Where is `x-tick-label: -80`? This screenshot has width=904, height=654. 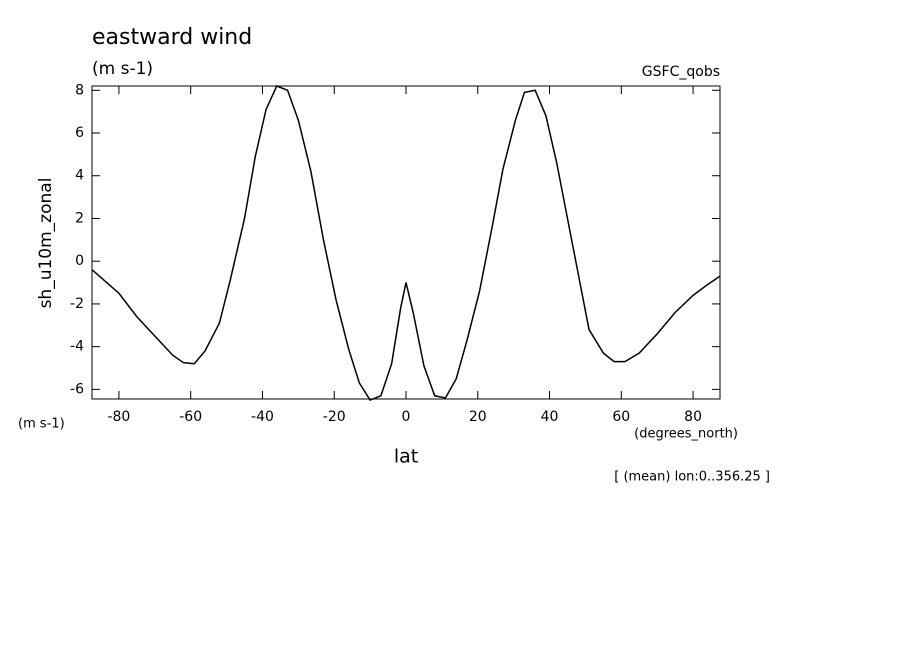 x-tick-label: -80 is located at coordinates (118, 417).